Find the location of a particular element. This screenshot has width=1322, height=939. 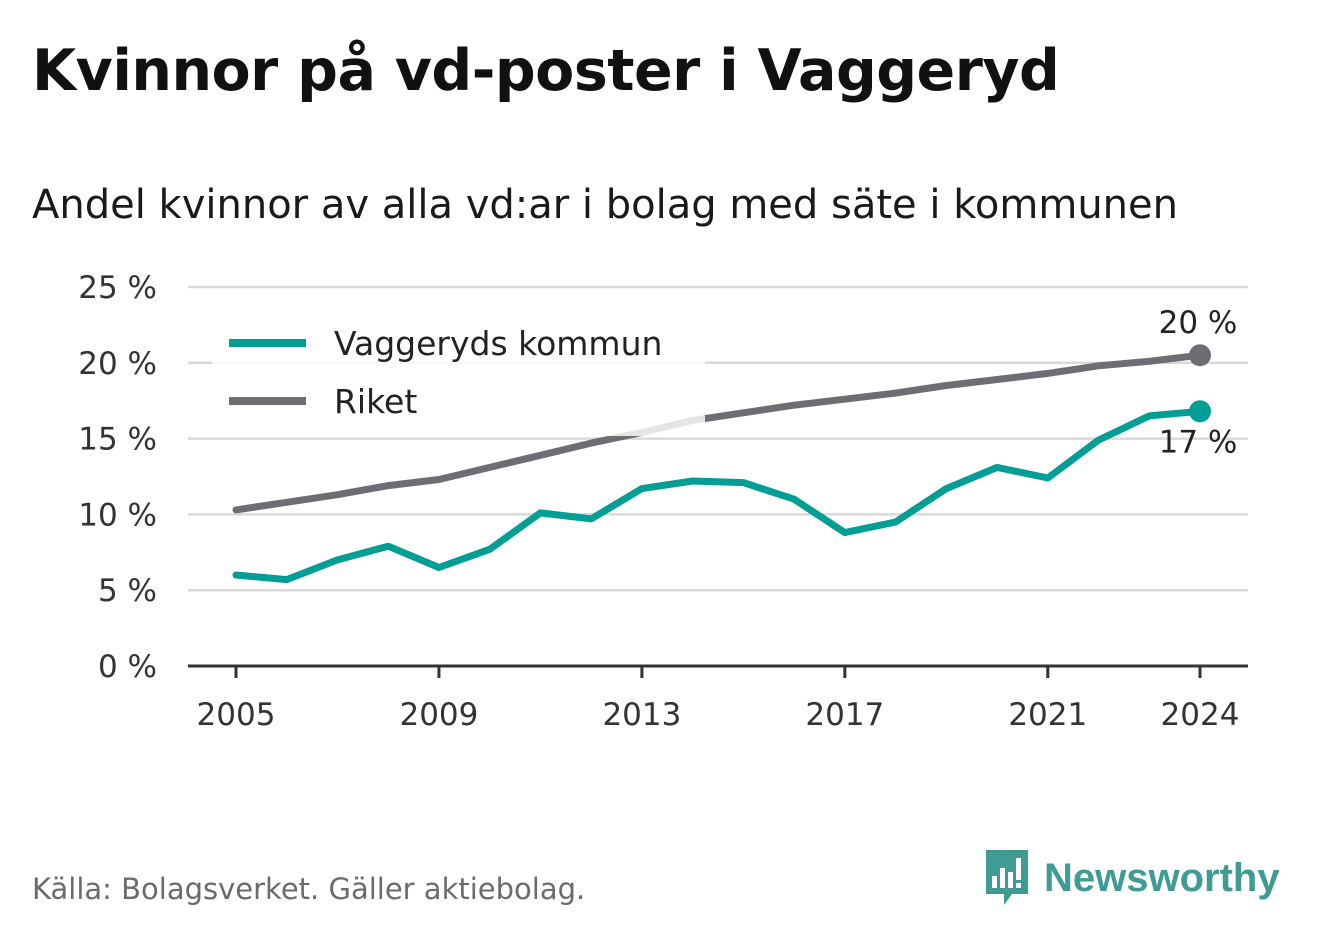

source-note: Källa: Bolagsverket. Gäller aktiebolag. is located at coordinates (309, 889).